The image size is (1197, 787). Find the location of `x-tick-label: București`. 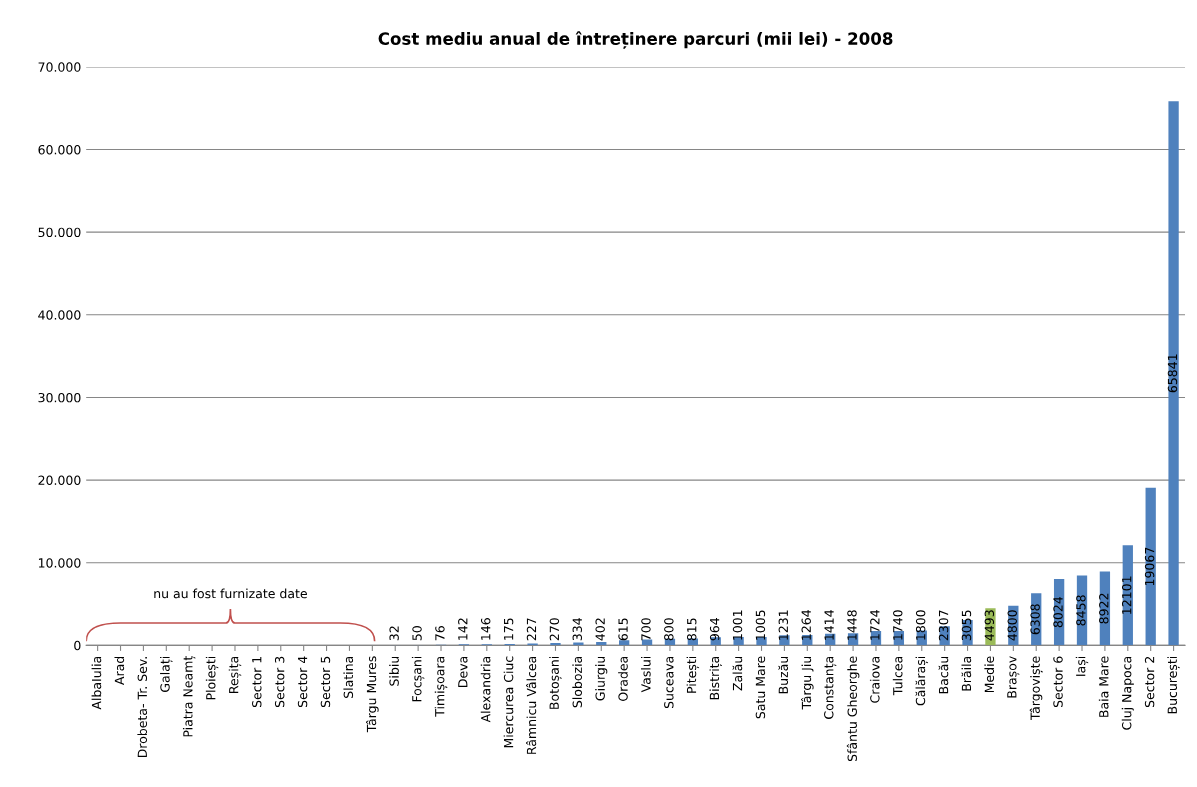

x-tick-label: București is located at coordinates (1173, 685).